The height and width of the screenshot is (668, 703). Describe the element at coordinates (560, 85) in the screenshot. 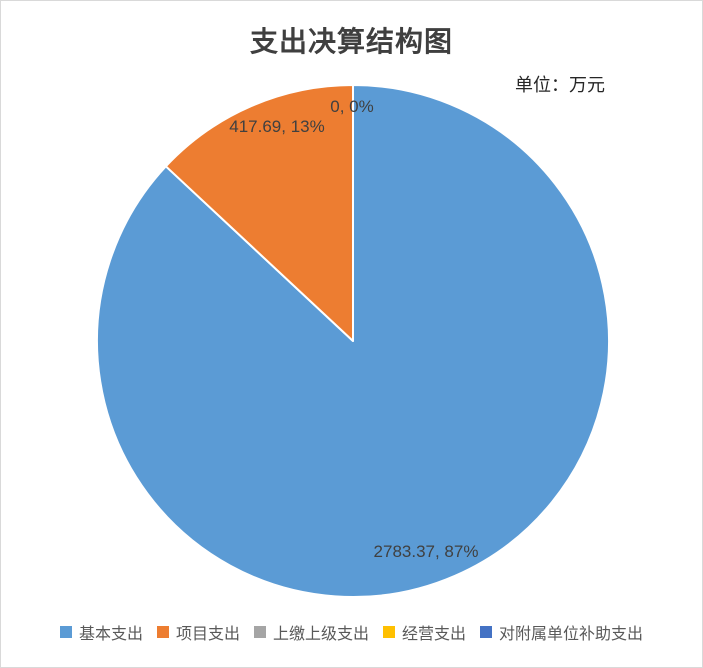

I see `unit-label: 单位：万元` at that location.